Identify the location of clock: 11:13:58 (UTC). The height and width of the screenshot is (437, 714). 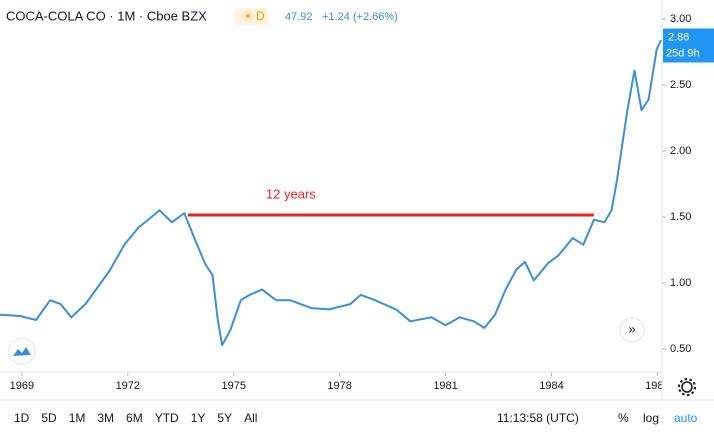
(538, 418).